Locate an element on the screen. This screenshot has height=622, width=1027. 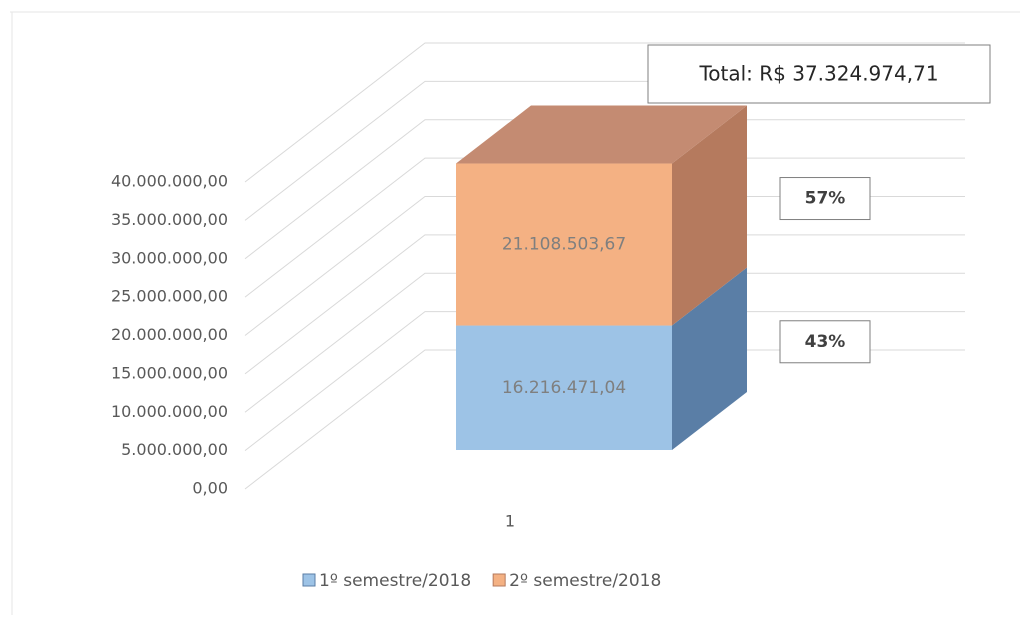
legend-label: 1º semestre/2018 is located at coordinates (395, 581).